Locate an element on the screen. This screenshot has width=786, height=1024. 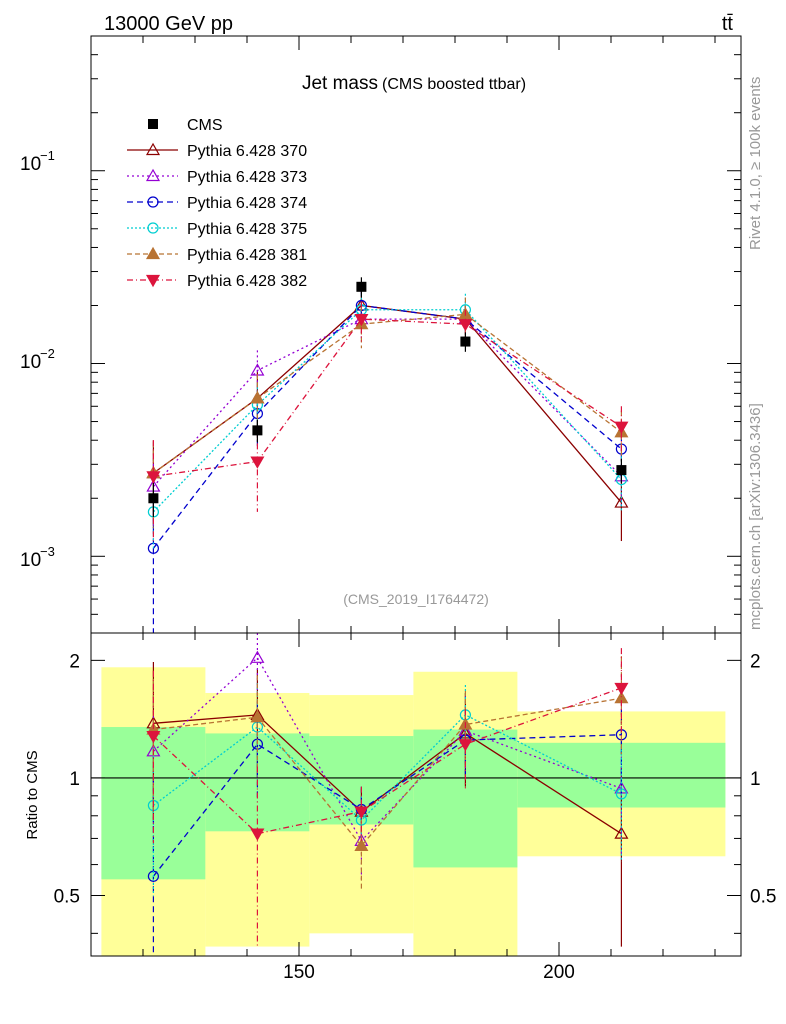
y-tick-exp-1e-2: −2 is located at coordinates (47, 353).